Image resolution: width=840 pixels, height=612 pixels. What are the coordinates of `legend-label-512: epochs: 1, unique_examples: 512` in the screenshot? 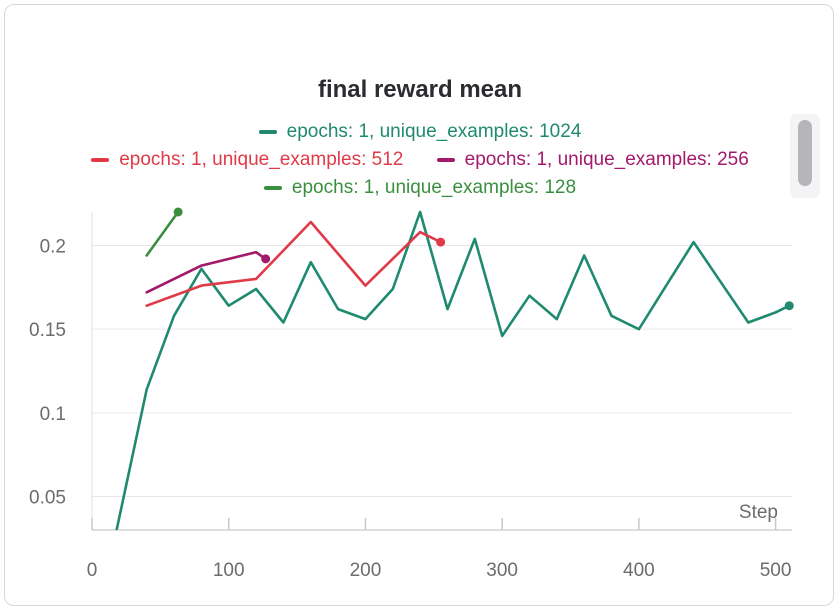 It's located at (261, 159).